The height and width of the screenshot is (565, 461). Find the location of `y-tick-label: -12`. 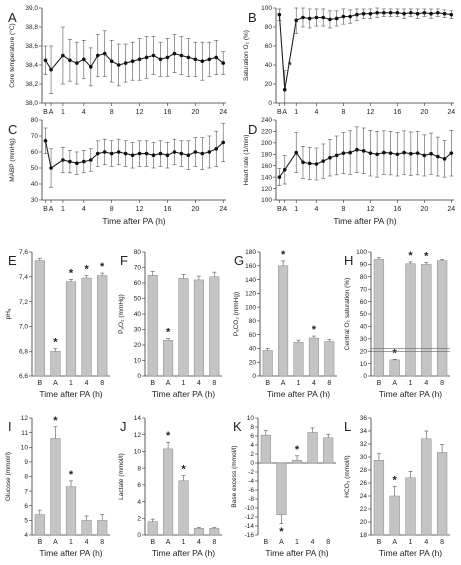

y-tick-label: -12 is located at coordinates (250, 517).